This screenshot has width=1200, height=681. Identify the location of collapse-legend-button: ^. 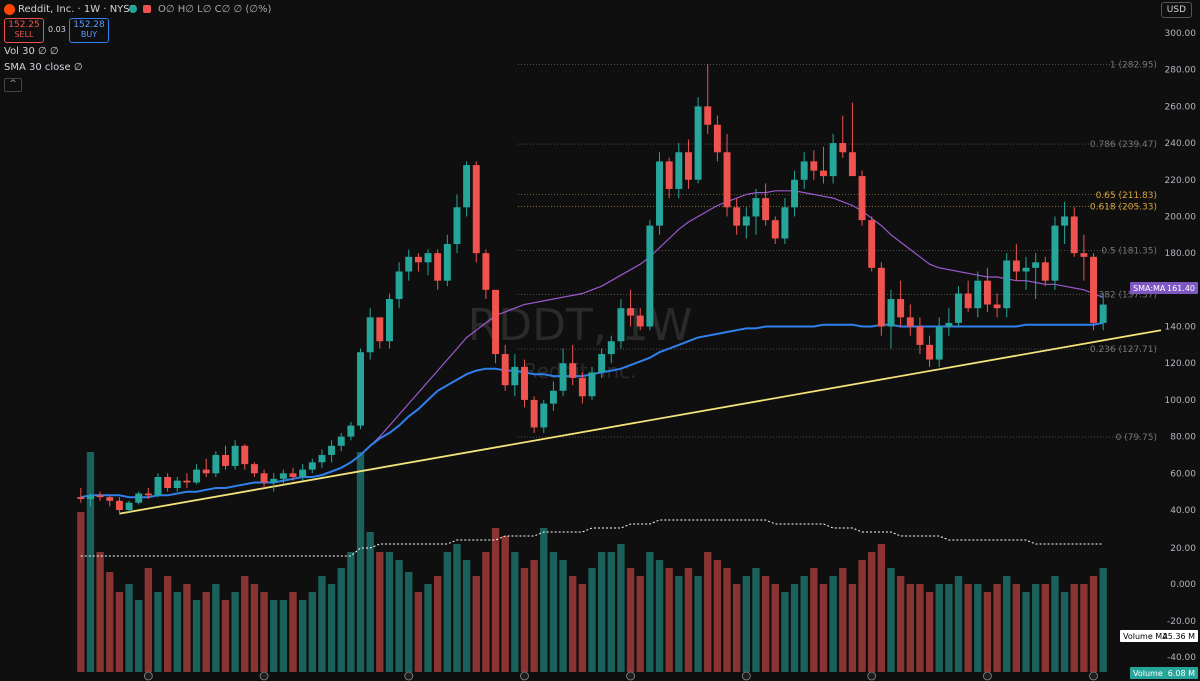
(13, 85).